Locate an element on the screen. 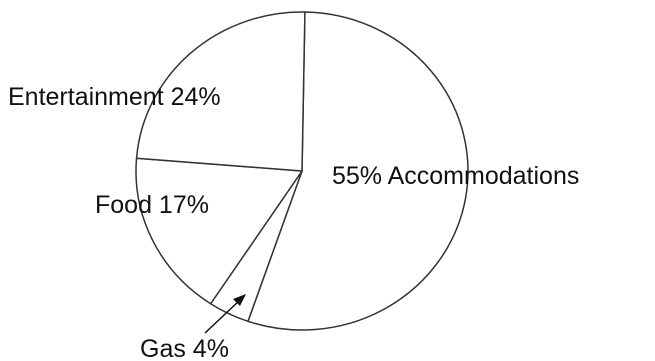  pie-slice-entertainment is located at coordinates (220, 91).